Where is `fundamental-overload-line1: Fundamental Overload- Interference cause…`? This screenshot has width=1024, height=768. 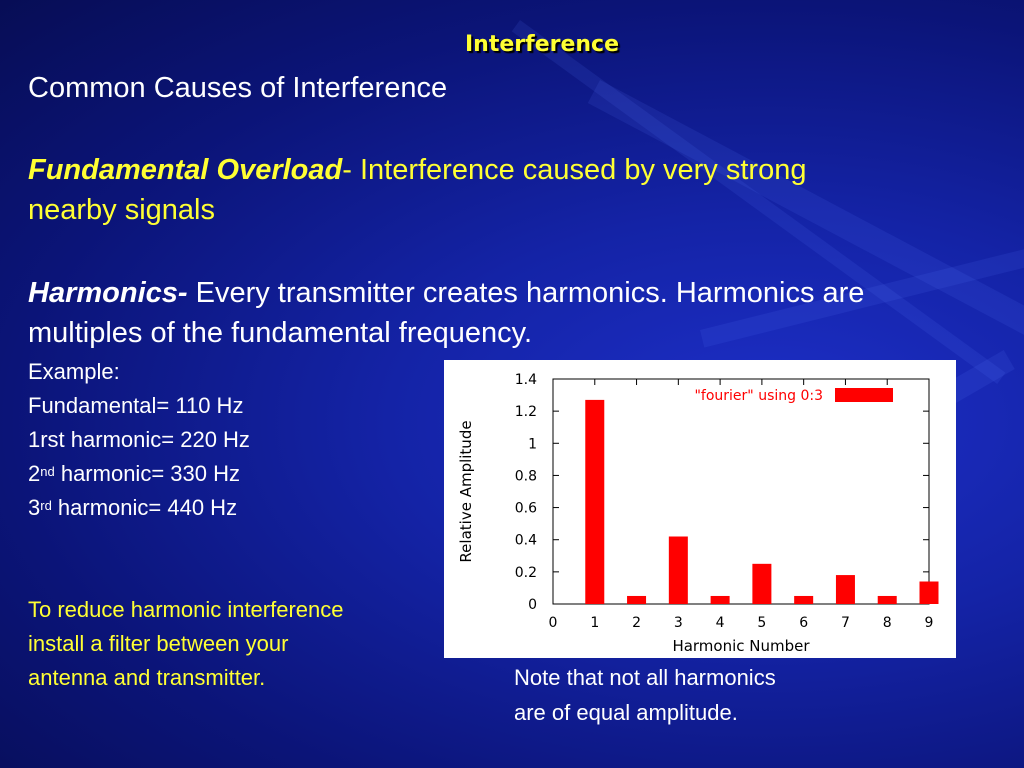 fundamental-overload-line1: Fundamental Overload- Interference cause… is located at coordinates (417, 170).